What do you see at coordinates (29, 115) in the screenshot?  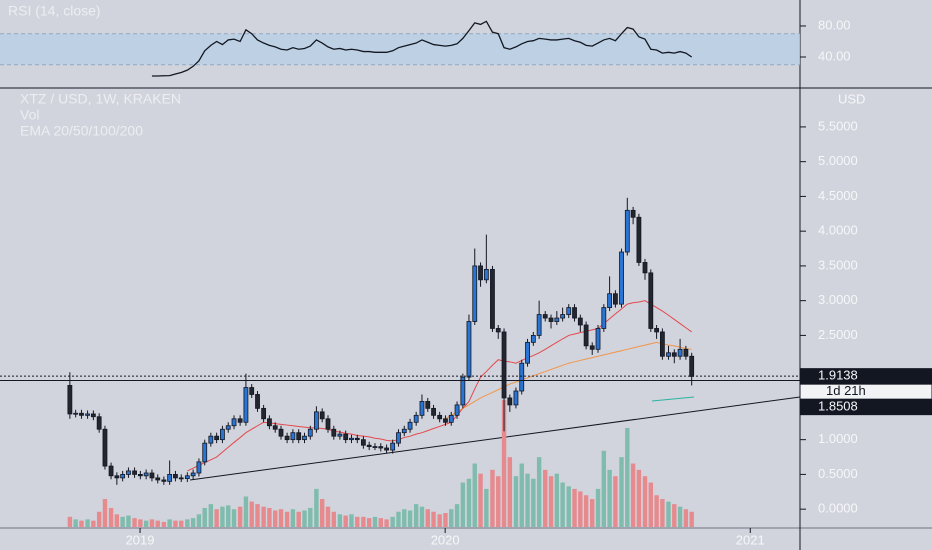 I see `volume-legend: Vol` at bounding box center [29, 115].